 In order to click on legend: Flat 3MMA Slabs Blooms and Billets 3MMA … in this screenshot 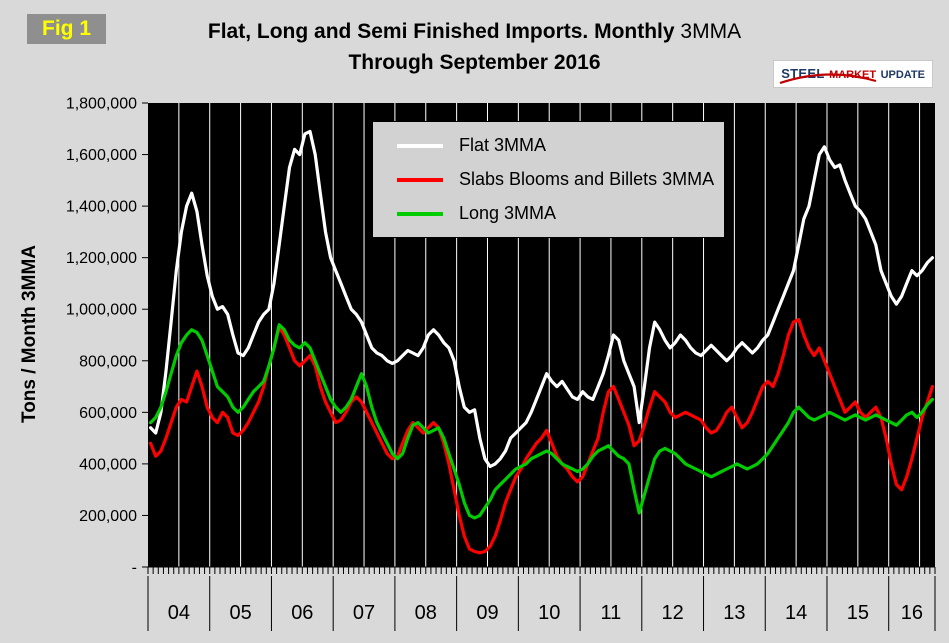, I will do `click(548, 179)`.